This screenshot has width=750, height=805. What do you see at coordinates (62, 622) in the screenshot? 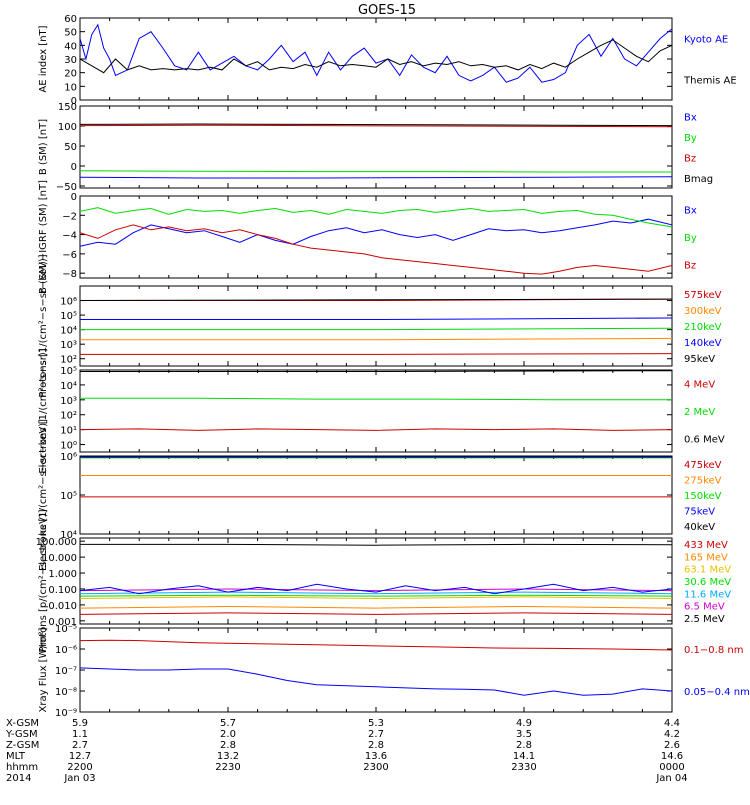
I see `y-tick-label: 0.001` at bounding box center [62, 622].